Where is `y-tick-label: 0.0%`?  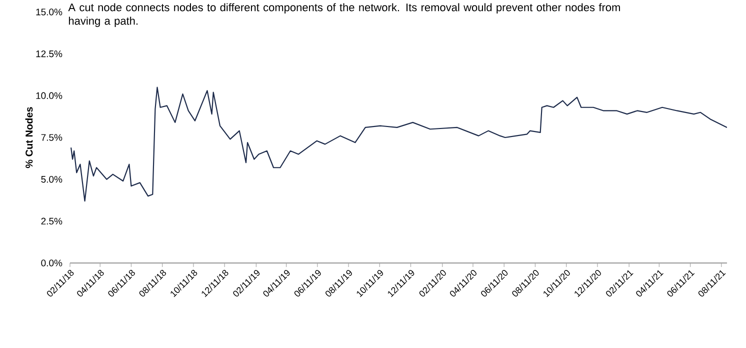 y-tick-label: 0.0% is located at coordinates (51, 263).